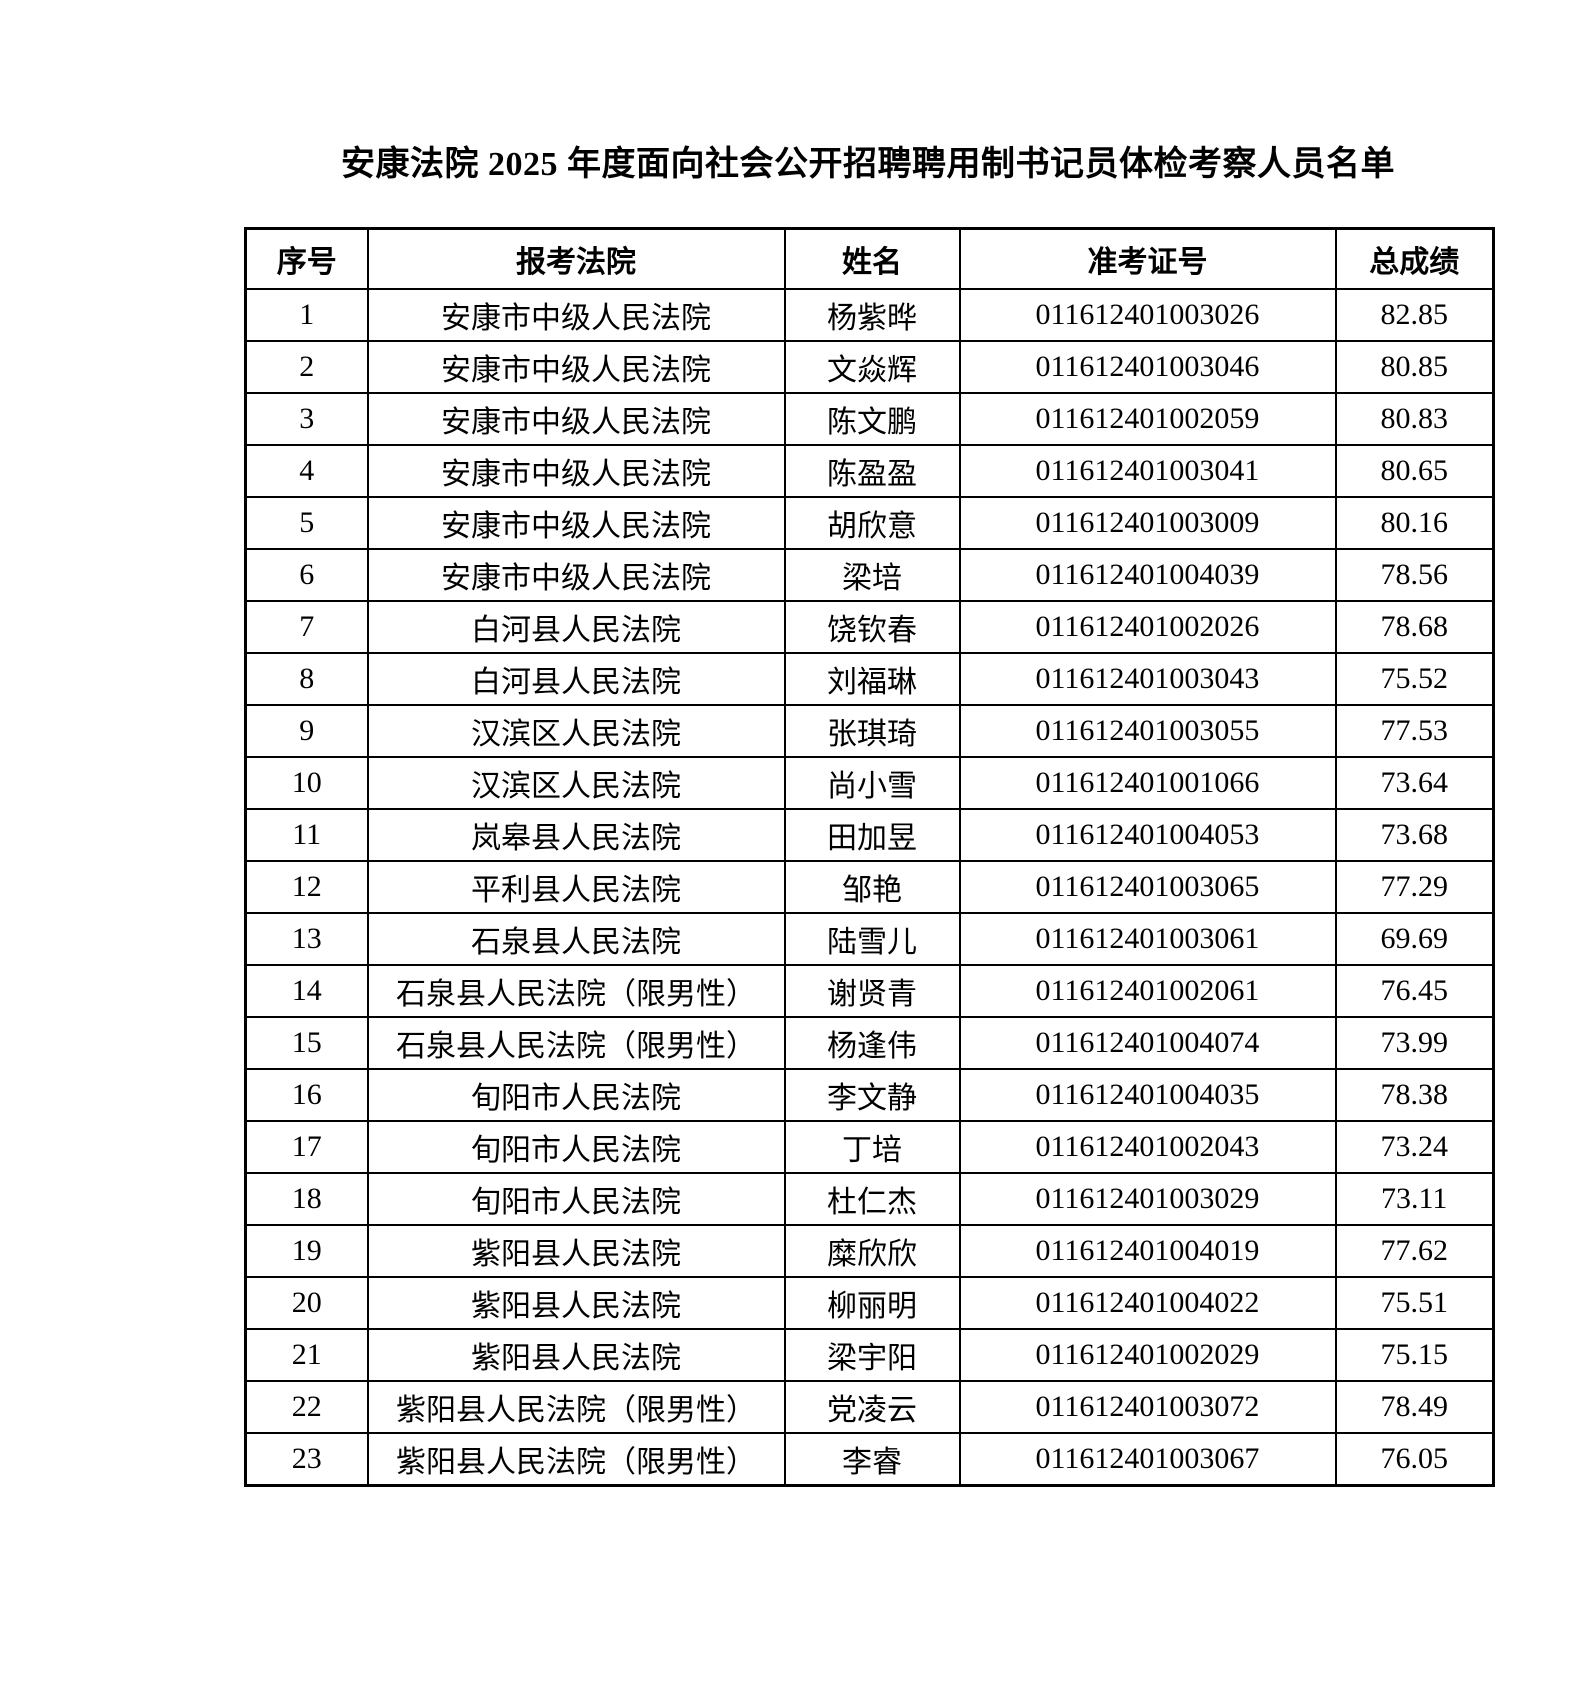 The image size is (1587, 1707). What do you see at coordinates (306, 627) in the screenshot?
I see `row-number-cell: 7` at bounding box center [306, 627].